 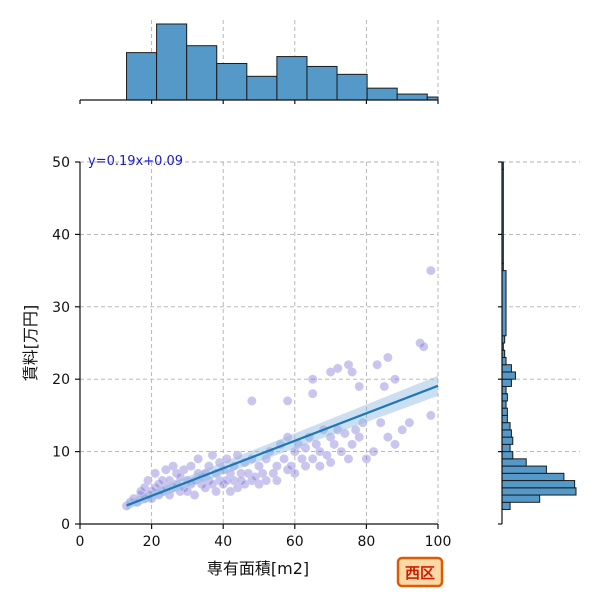 I want to click on district-badge-text: 西区, so click(x=420, y=573).